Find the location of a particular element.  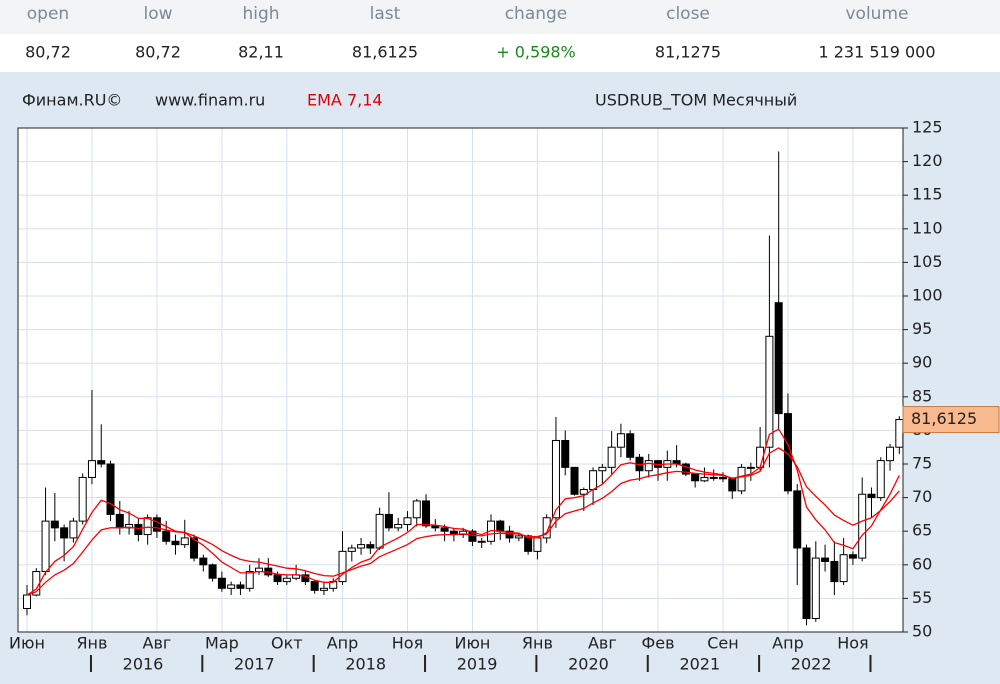

last-price-label: 81,6125 is located at coordinates (944, 418).